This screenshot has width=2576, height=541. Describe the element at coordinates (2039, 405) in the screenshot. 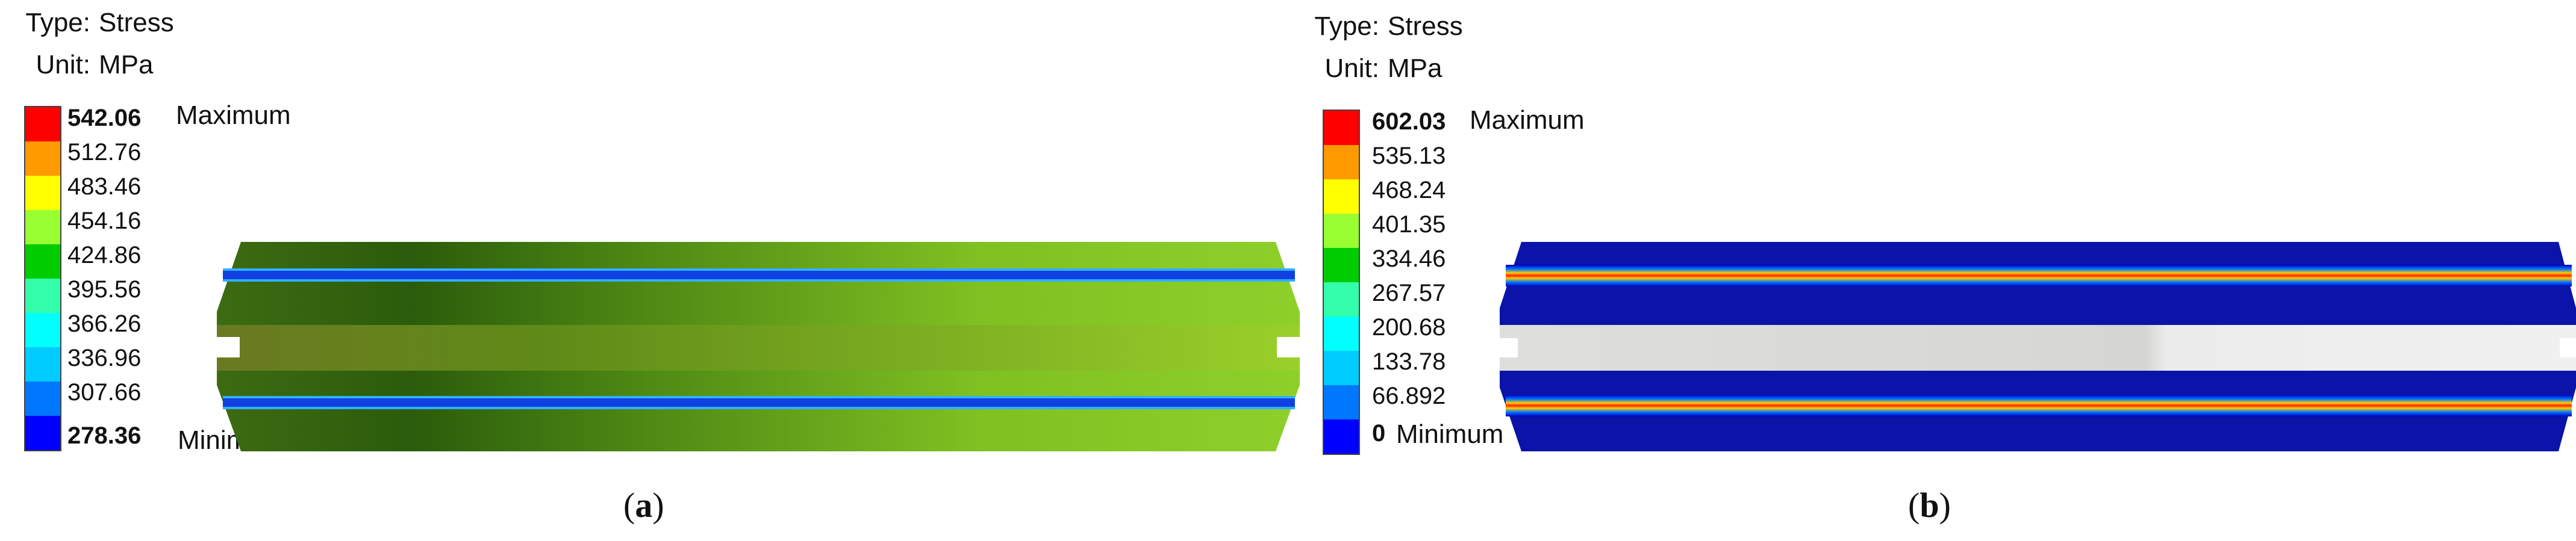

I see `lower-stress-band` at that location.